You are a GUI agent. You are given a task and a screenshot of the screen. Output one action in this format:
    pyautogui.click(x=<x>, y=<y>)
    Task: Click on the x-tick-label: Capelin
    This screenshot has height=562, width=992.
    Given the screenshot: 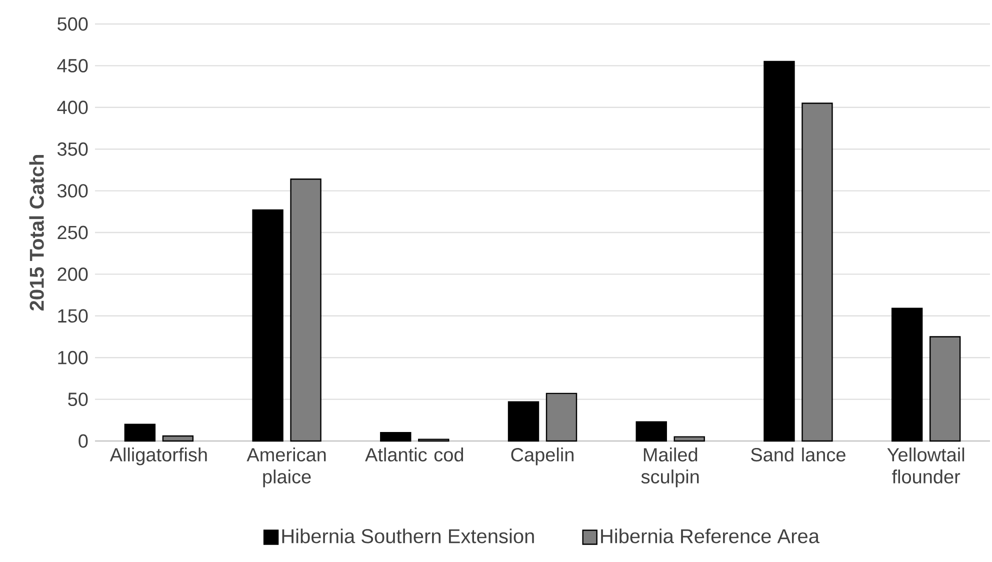 What is the action you would take?
    pyautogui.click(x=542, y=457)
    